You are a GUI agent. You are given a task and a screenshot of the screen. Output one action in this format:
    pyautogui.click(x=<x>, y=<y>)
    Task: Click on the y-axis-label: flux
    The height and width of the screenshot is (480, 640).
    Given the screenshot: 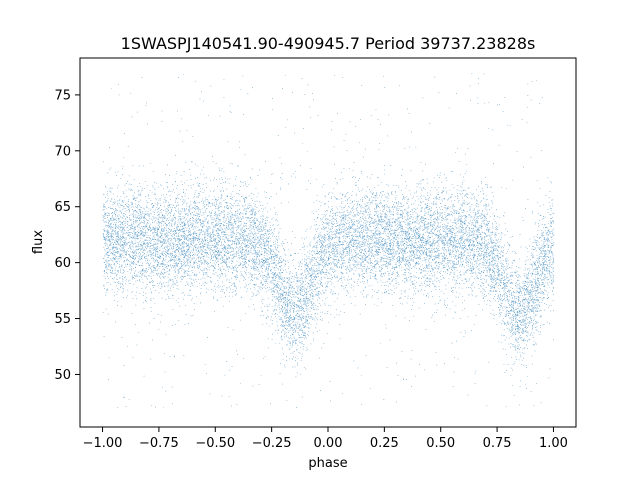 What is the action you would take?
    pyautogui.click(x=38, y=242)
    